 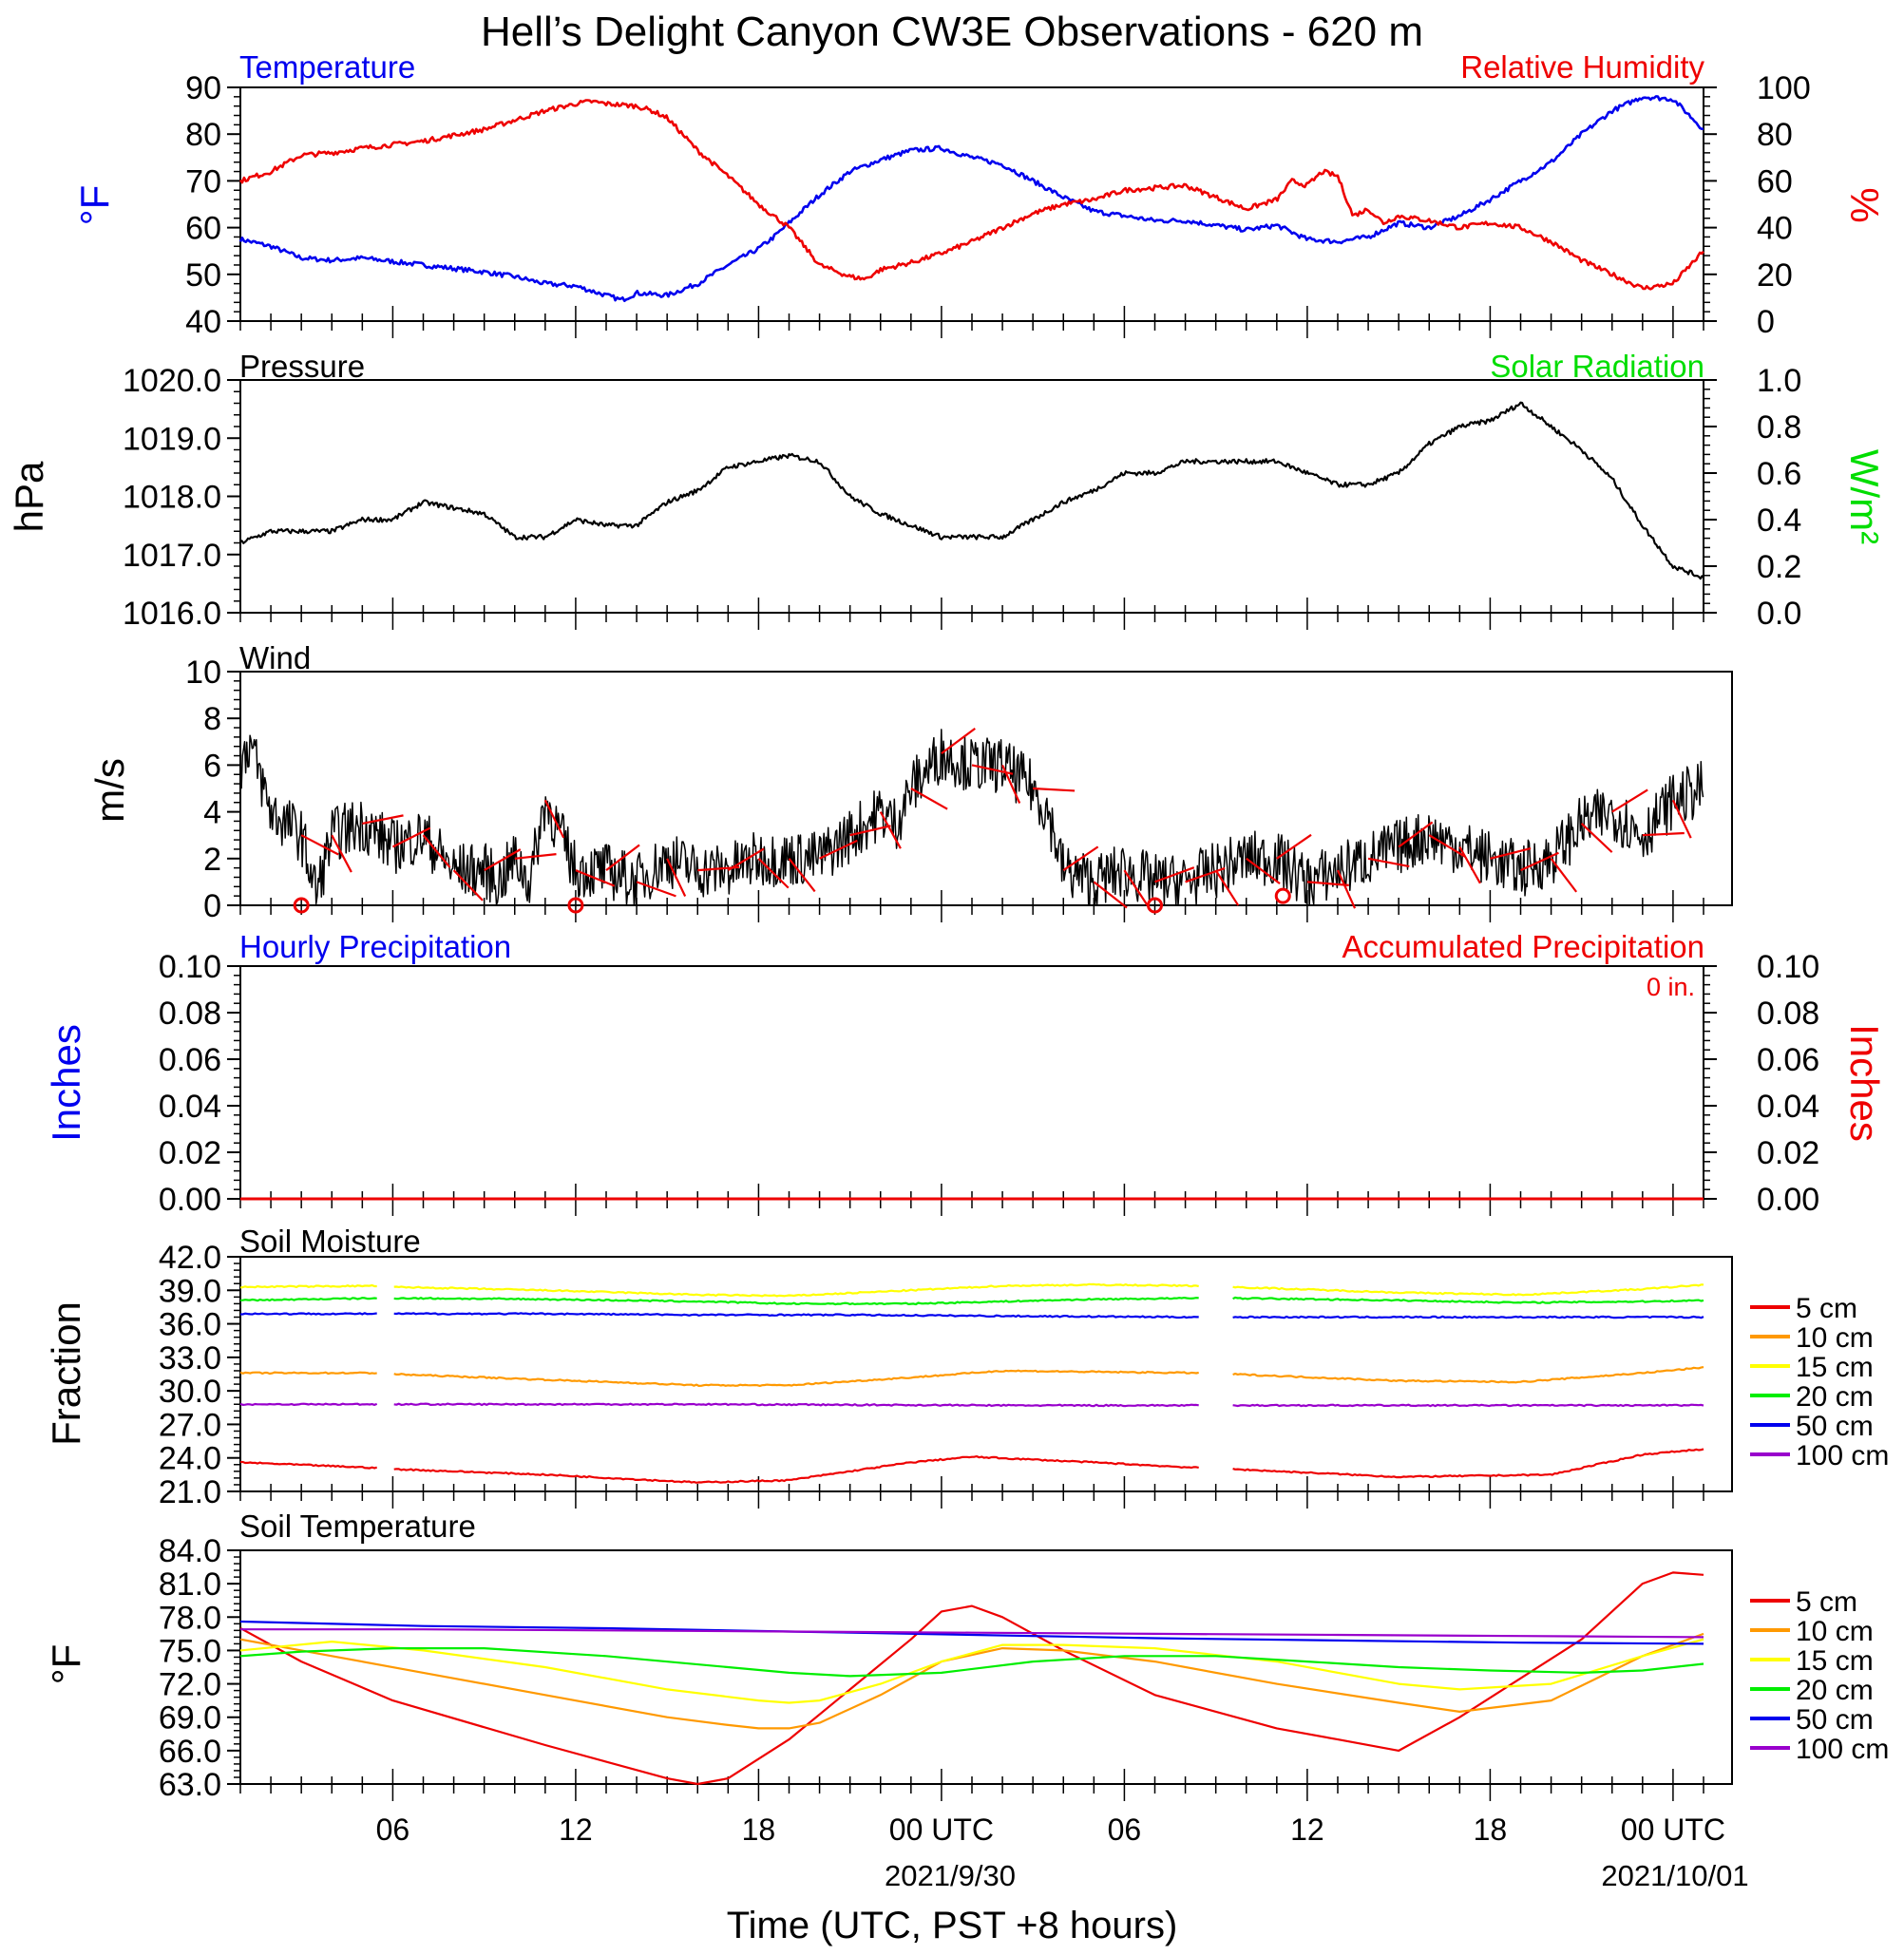 I want to click on soil-temp-y-tick-label: 63.0, so click(x=190, y=1785).